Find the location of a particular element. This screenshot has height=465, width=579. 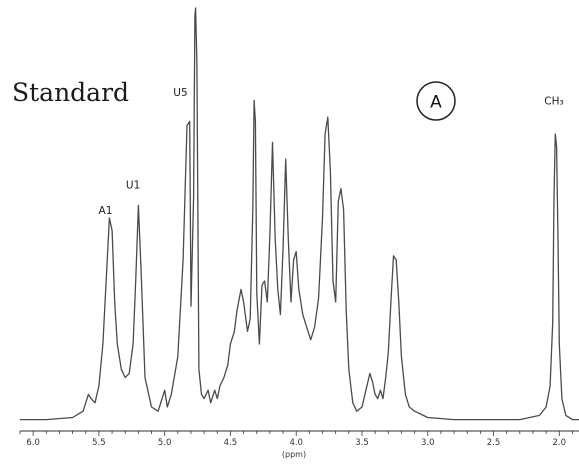

x-tick-label: 3.0 is located at coordinates (428, 443).